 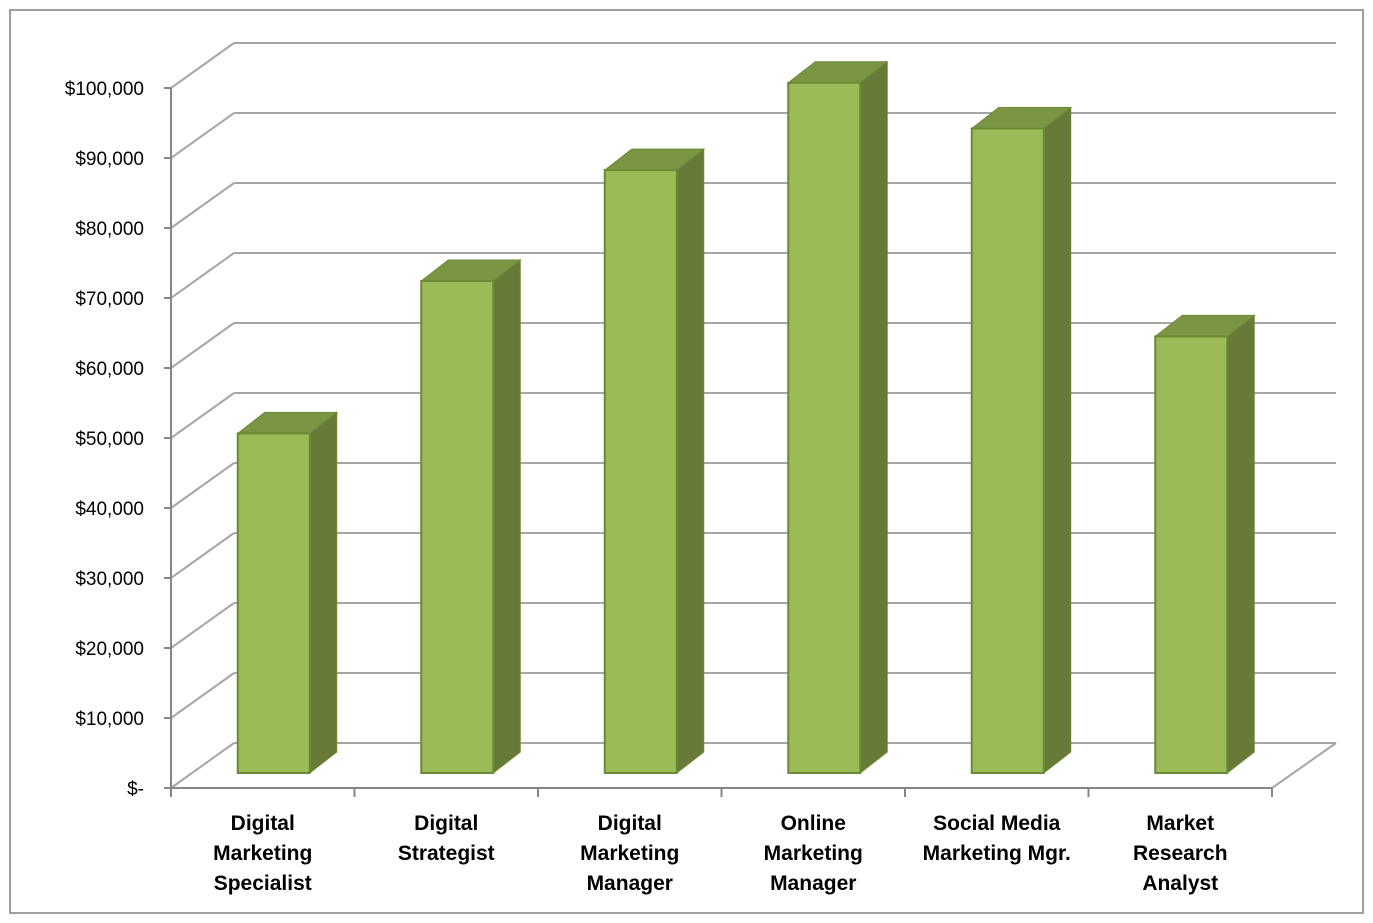 What do you see at coordinates (104, 89) in the screenshot?
I see `y-tick-label-10: $100,000` at bounding box center [104, 89].